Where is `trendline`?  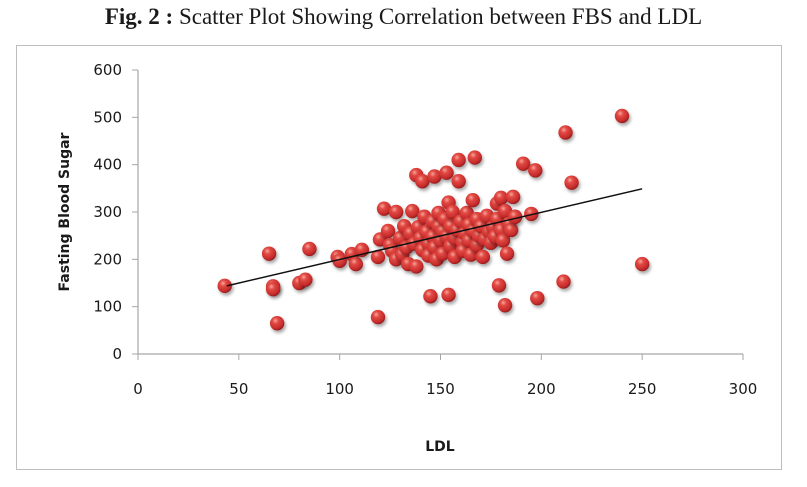
trendline is located at coordinates (434, 237).